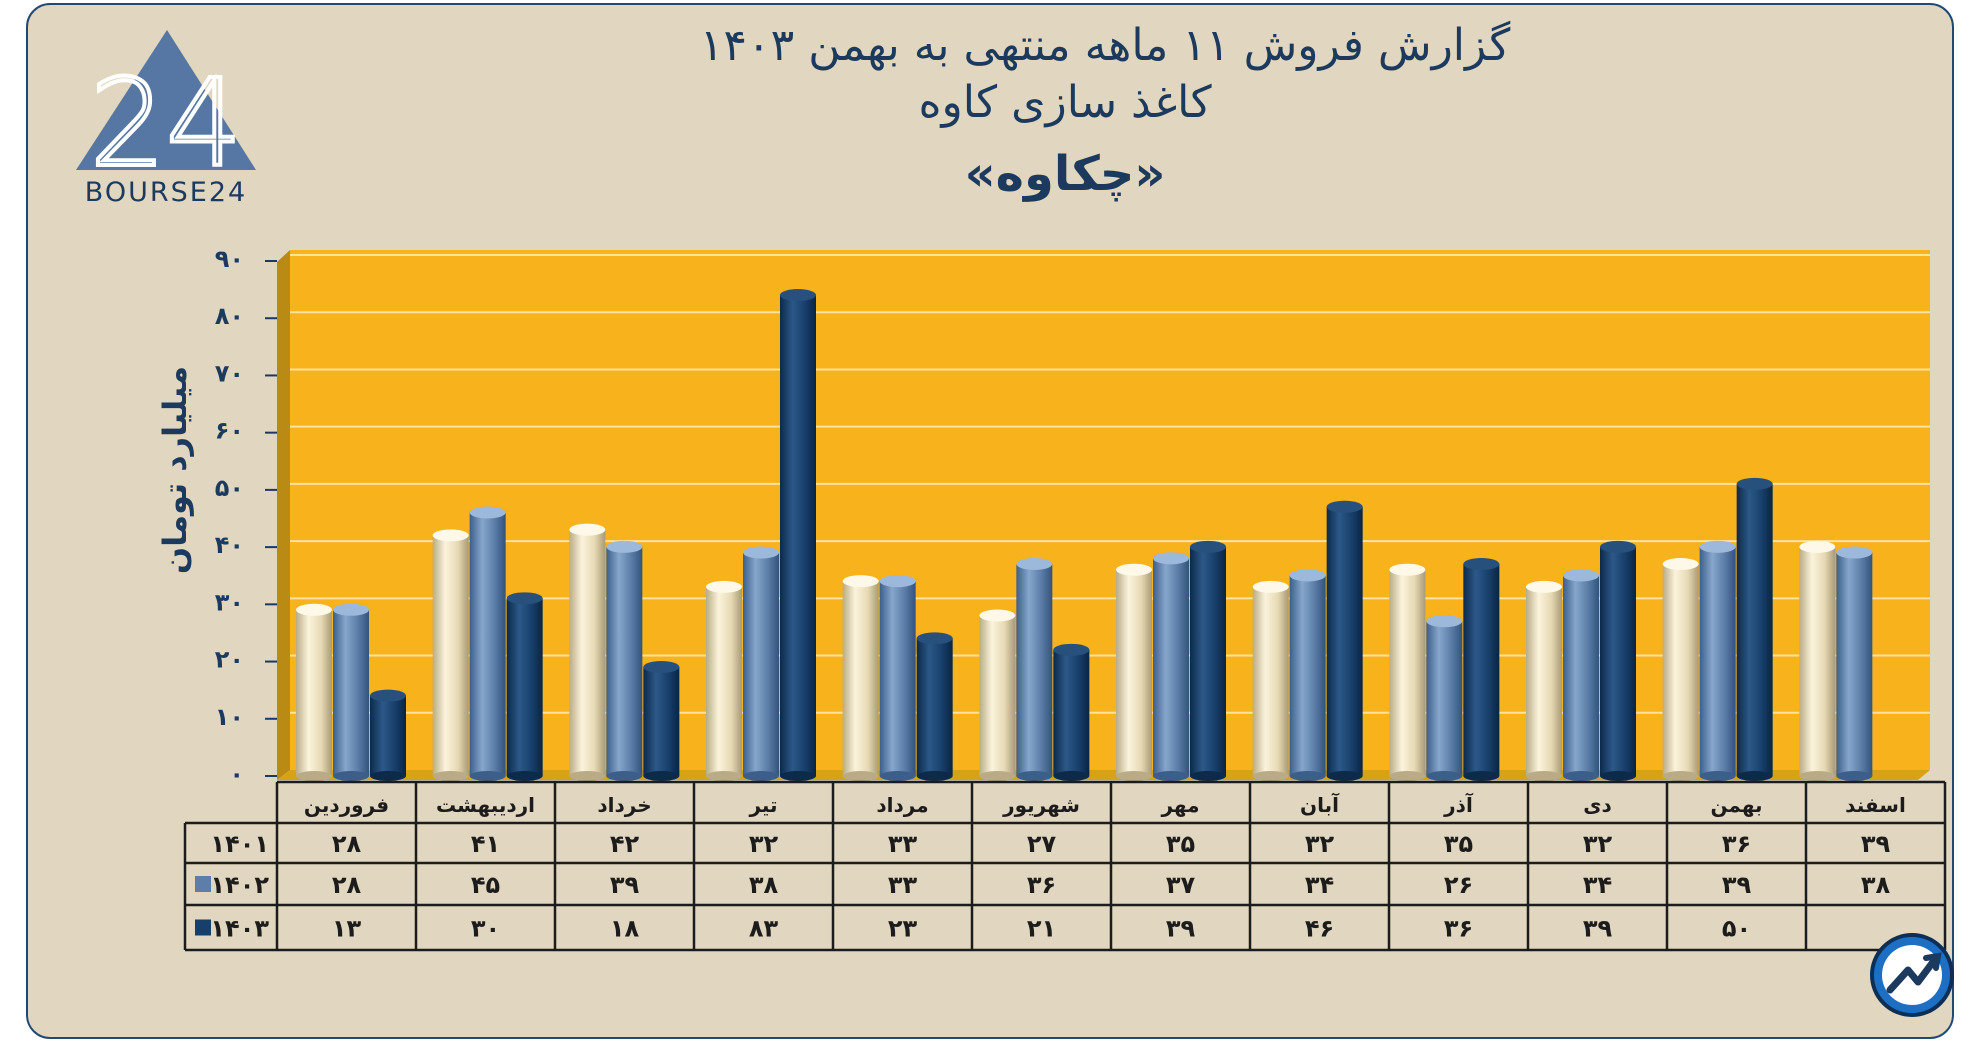 This screenshot has width=1986, height=1047. Describe the element at coordinates (1597, 805) in the screenshot. I see `category-label: دی` at that location.